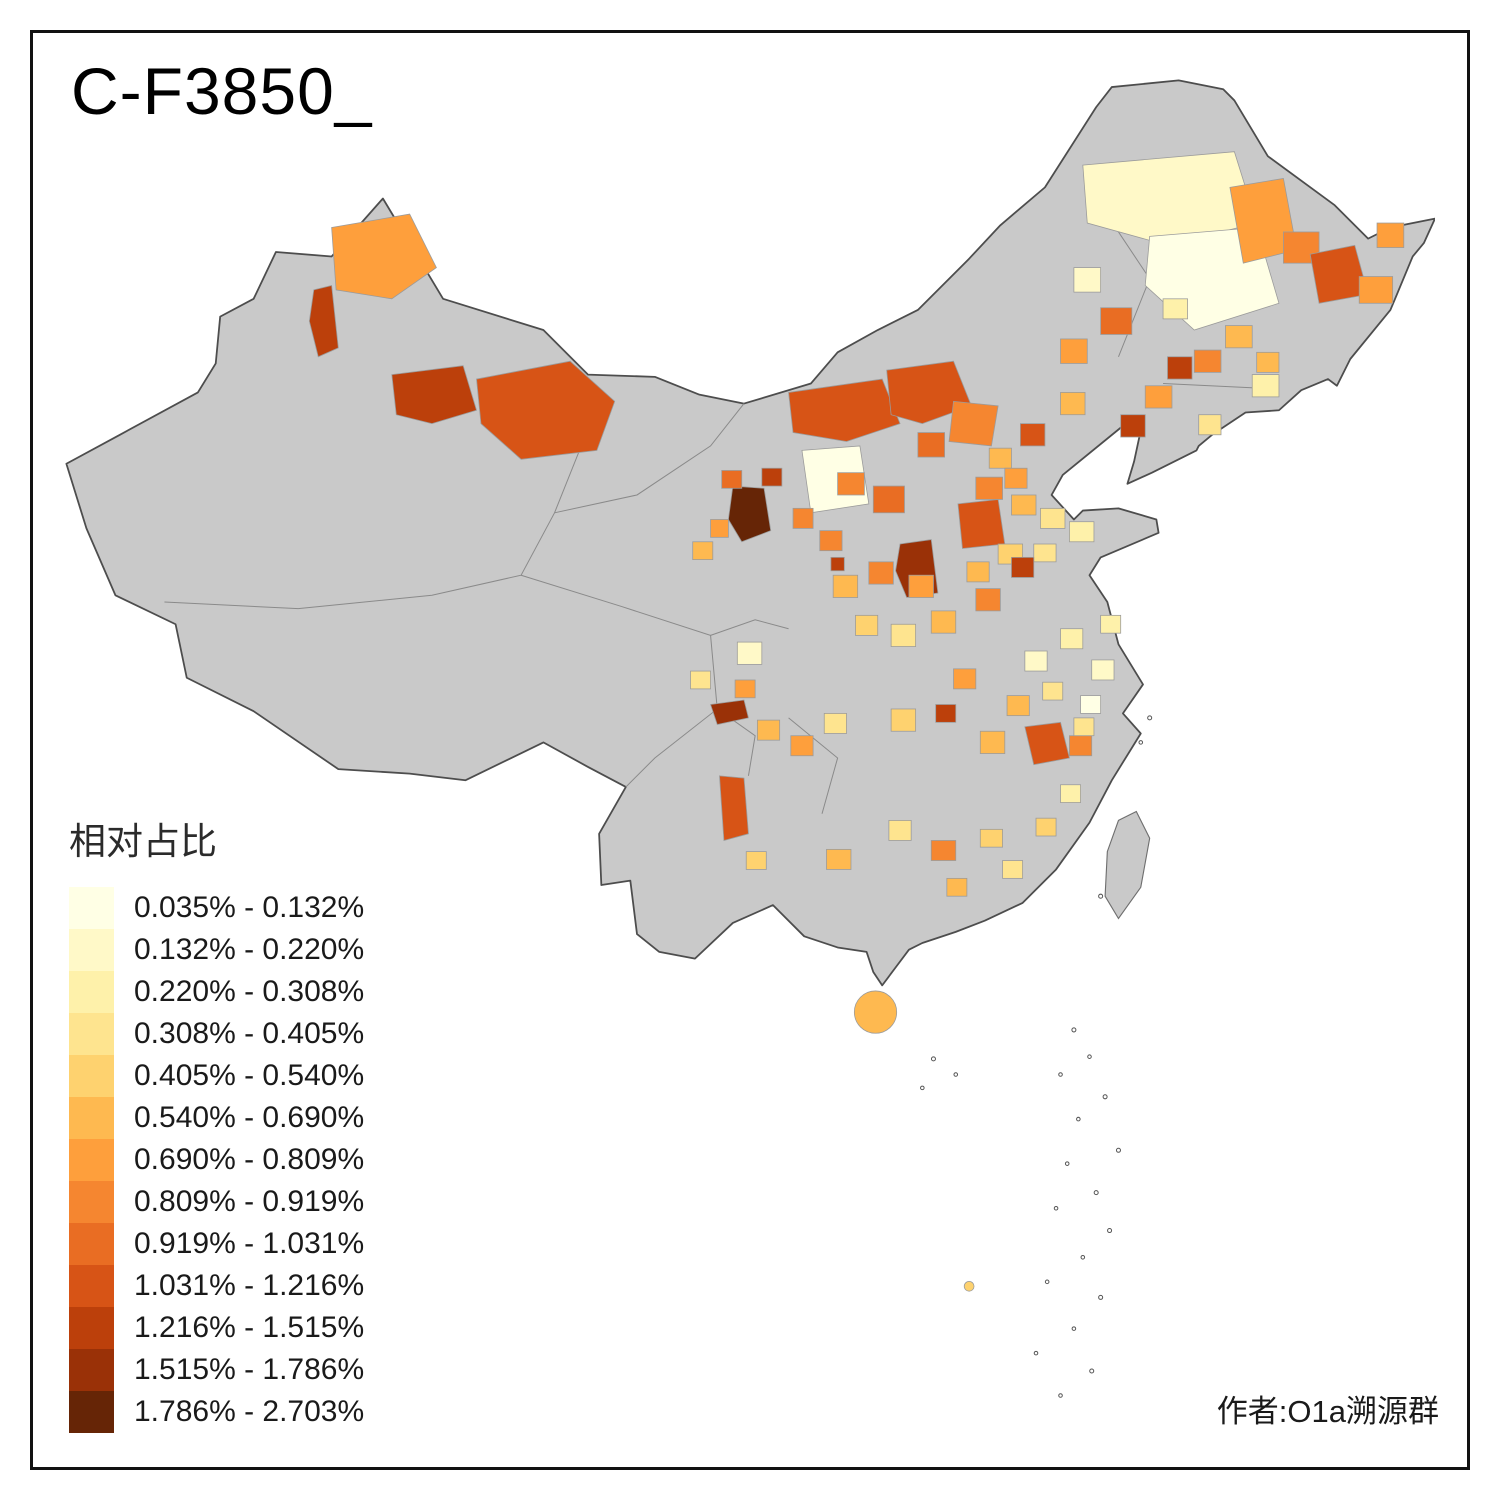 The image size is (1500, 1500). Describe the element at coordinates (249, 949) in the screenshot. I see `legend-label: 0.132% - 0.220%` at that location.